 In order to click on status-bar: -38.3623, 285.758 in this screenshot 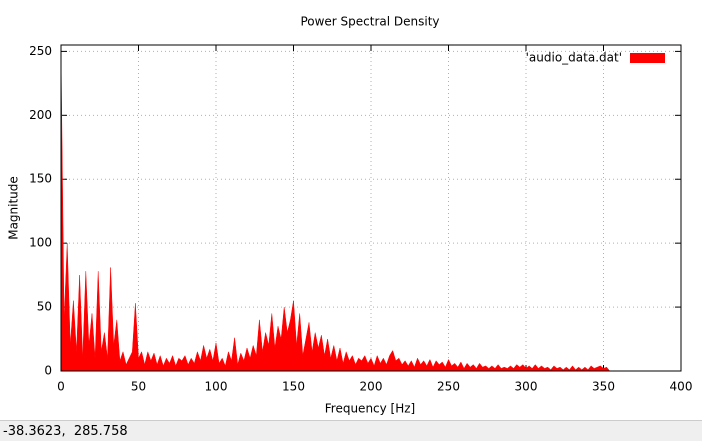, I will do `click(351, 430)`.